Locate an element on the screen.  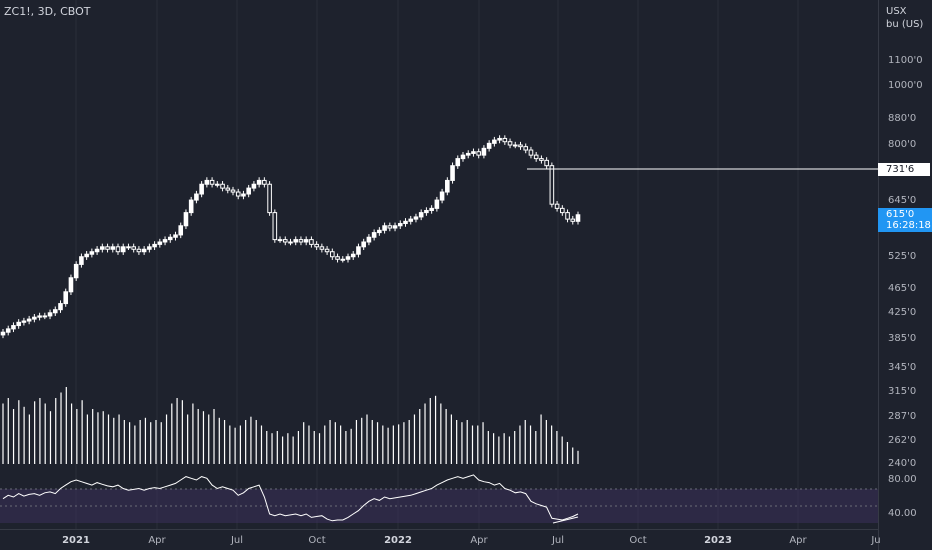
horizontal-line-price-label: 731'6 is located at coordinates (904, 169).